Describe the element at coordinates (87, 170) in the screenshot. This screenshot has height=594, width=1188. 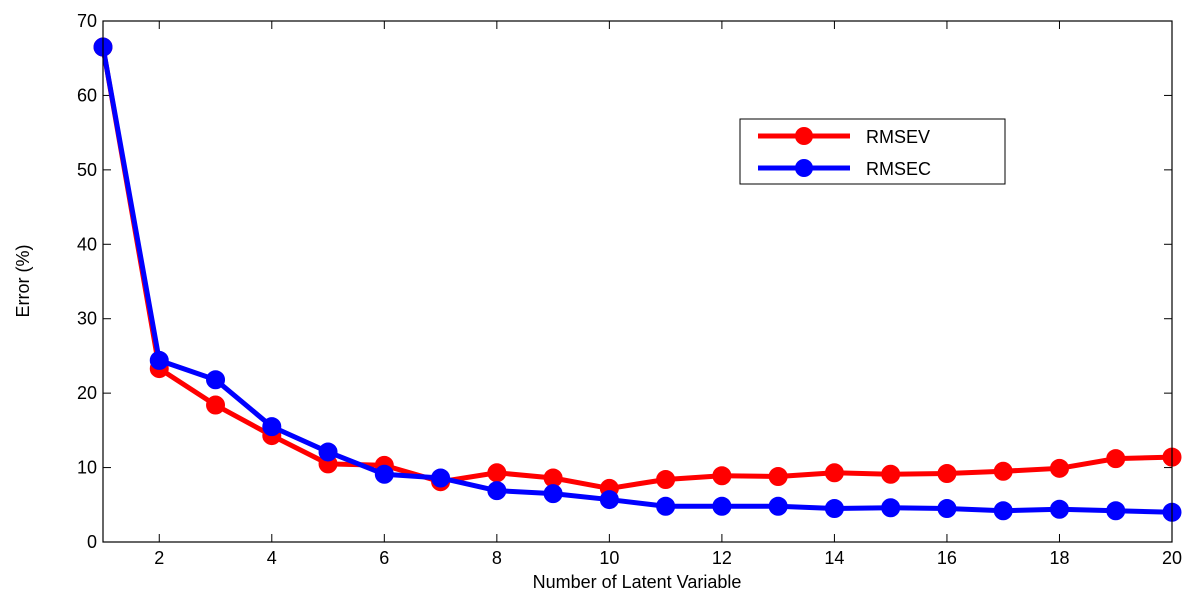
I see `y-tick-label: 50` at that location.